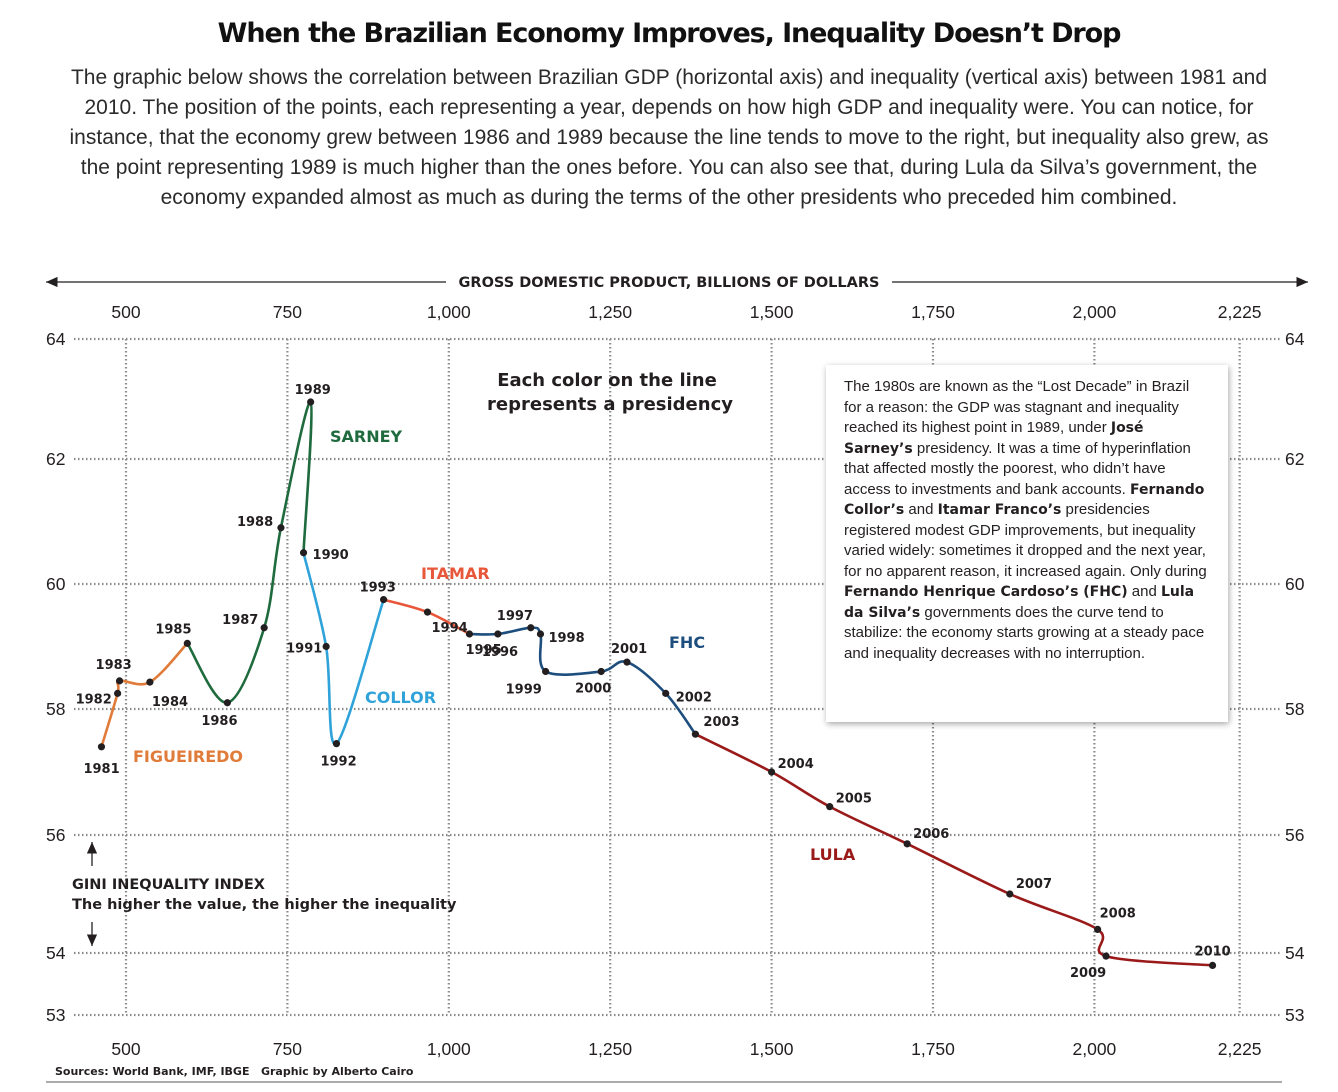 This screenshot has width=1338, height=1092. Describe the element at coordinates (531, 628) in the screenshot. I see `data-point-1997` at that location.